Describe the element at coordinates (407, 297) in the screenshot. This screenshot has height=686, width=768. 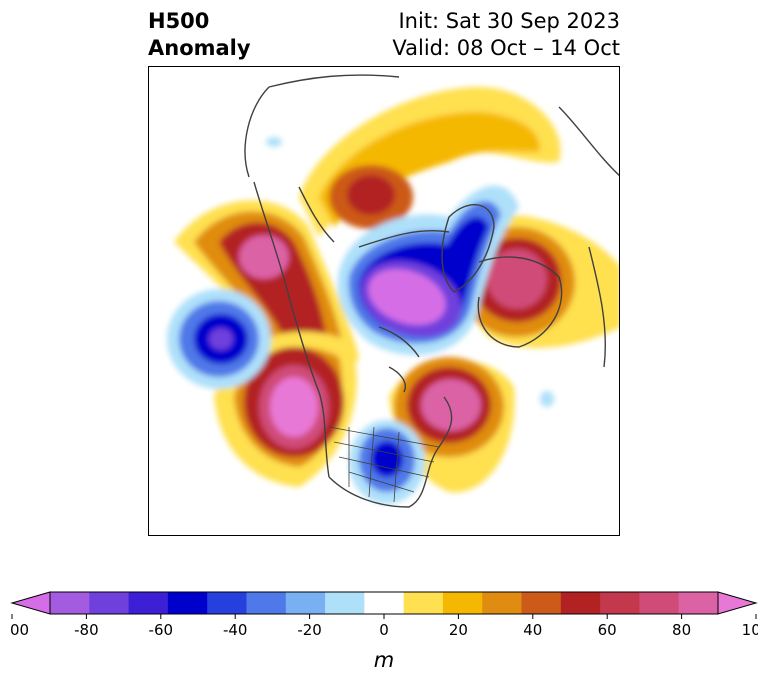
I see `negative-anomaly-polar-minimum` at that location.